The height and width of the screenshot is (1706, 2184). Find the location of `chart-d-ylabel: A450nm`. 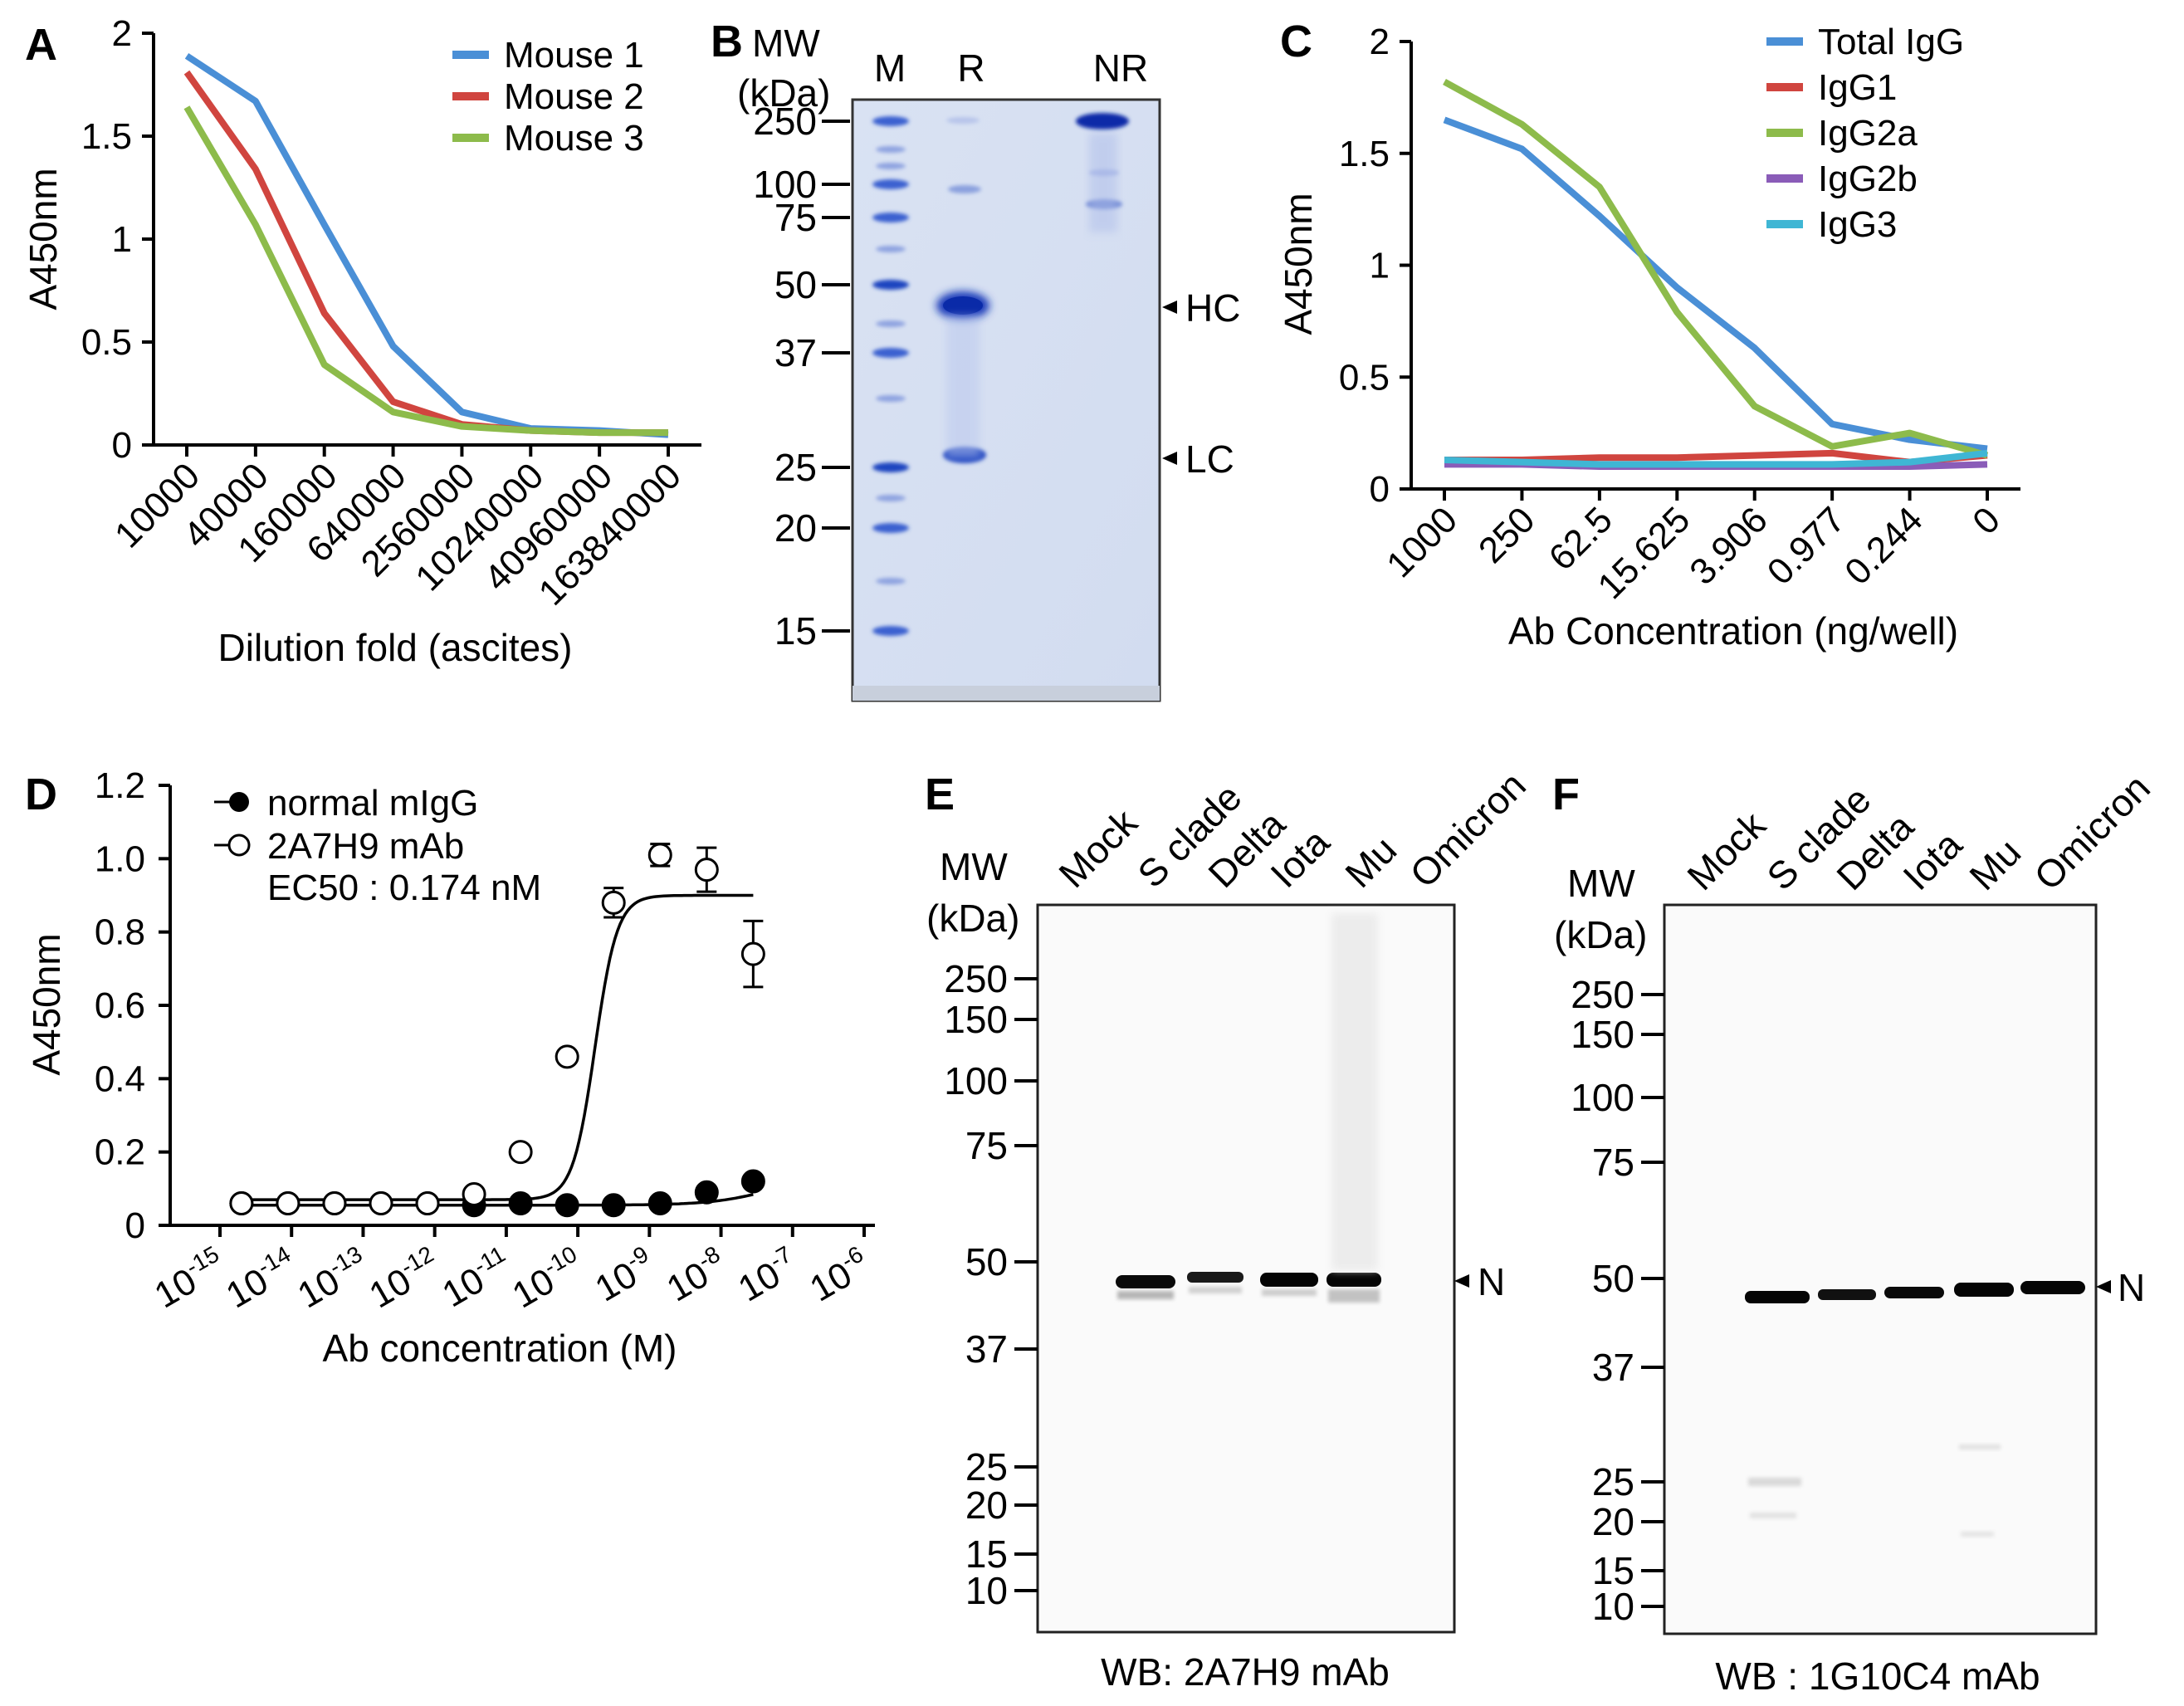

chart-d-ylabel: A450nm is located at coordinates (46, 1004).